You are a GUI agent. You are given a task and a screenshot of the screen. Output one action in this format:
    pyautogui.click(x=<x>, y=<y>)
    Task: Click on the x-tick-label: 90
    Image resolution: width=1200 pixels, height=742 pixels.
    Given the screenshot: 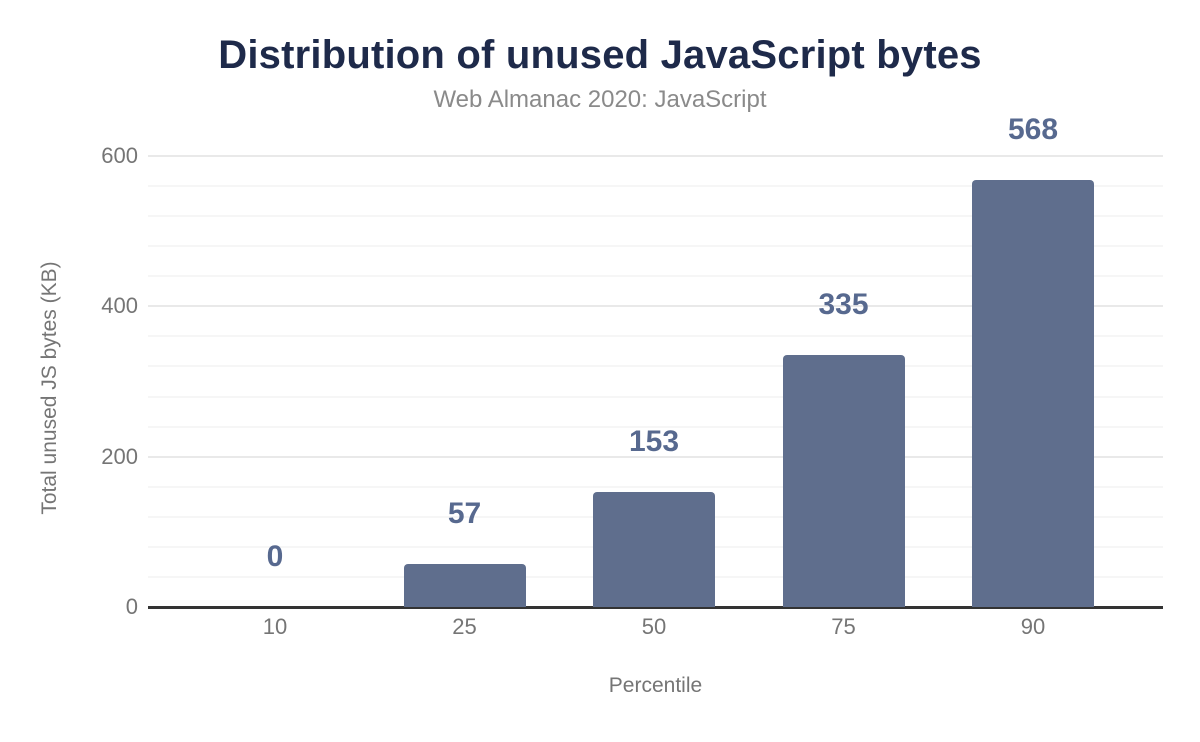 What is the action you would take?
    pyautogui.click(x=1033, y=626)
    